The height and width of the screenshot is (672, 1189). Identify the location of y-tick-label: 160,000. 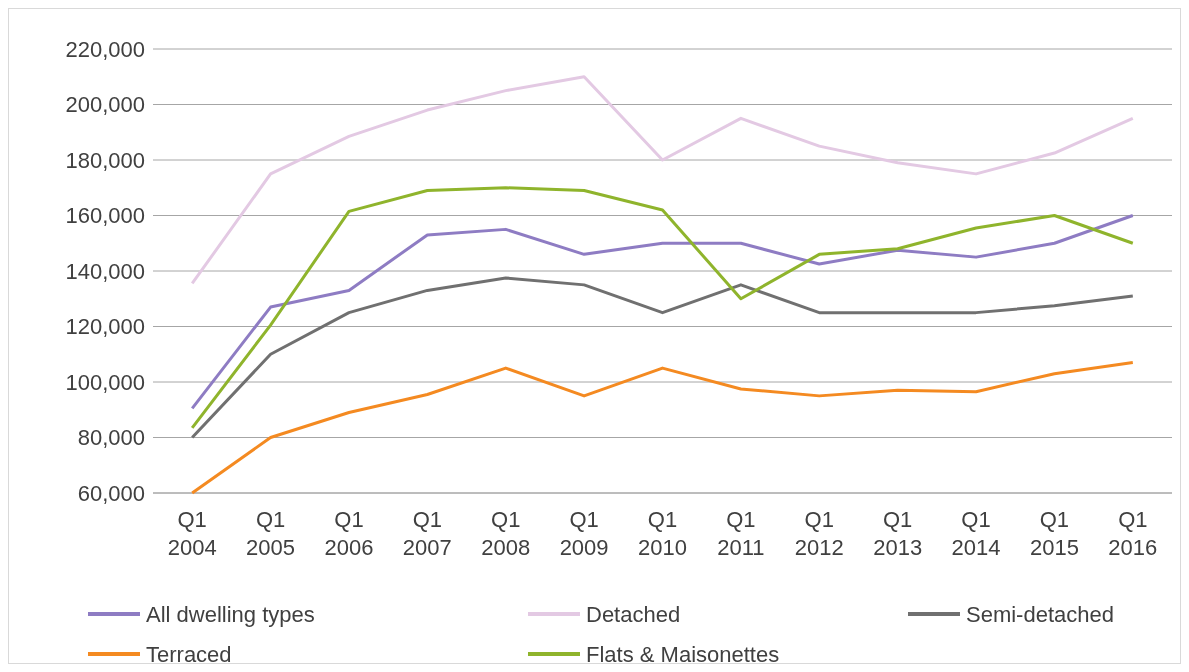
(105, 216).